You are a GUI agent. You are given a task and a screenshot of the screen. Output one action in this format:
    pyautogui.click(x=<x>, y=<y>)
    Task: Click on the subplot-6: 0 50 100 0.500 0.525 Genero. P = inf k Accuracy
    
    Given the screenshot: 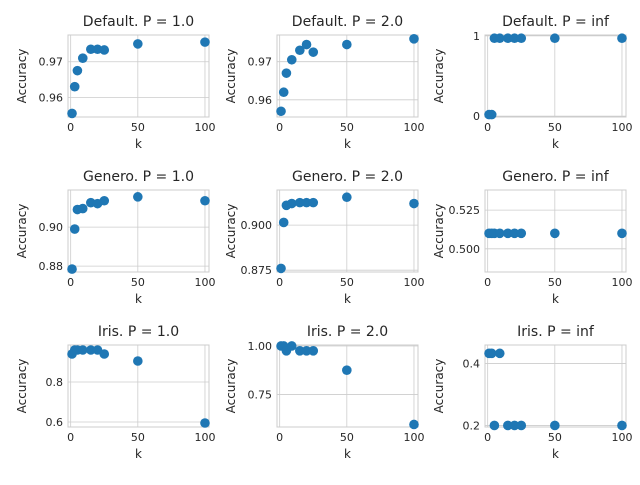 What is the action you would take?
    pyautogui.click(x=532, y=237)
    